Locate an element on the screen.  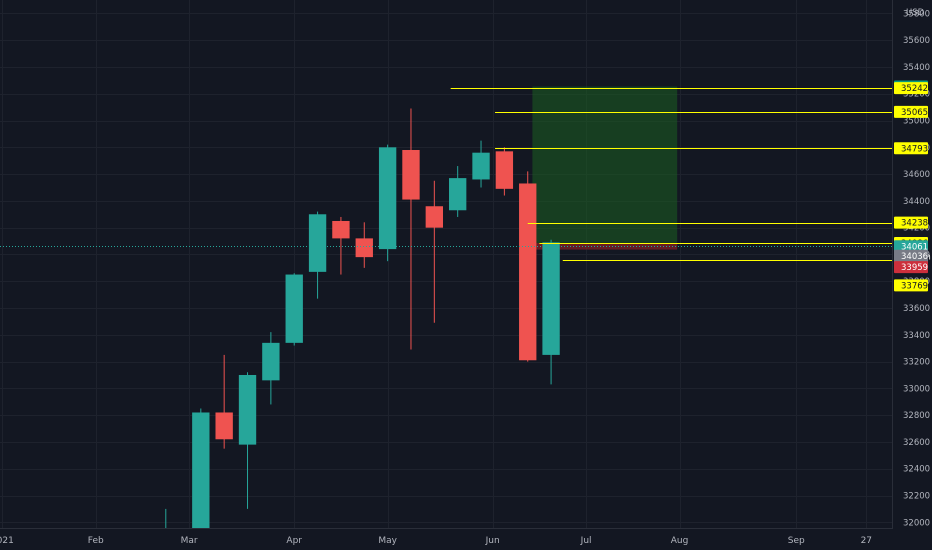
price-tag-label: 34238 is located at coordinates (914, 224).